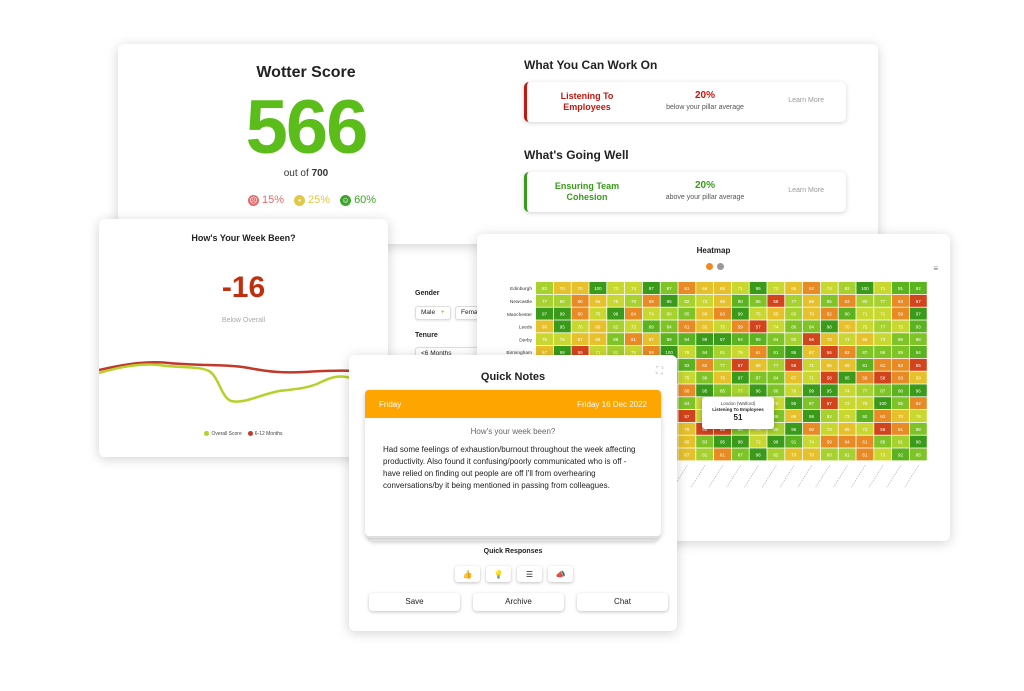  What do you see at coordinates (622, 602) in the screenshot?
I see `chat-button: Chat` at bounding box center [622, 602].